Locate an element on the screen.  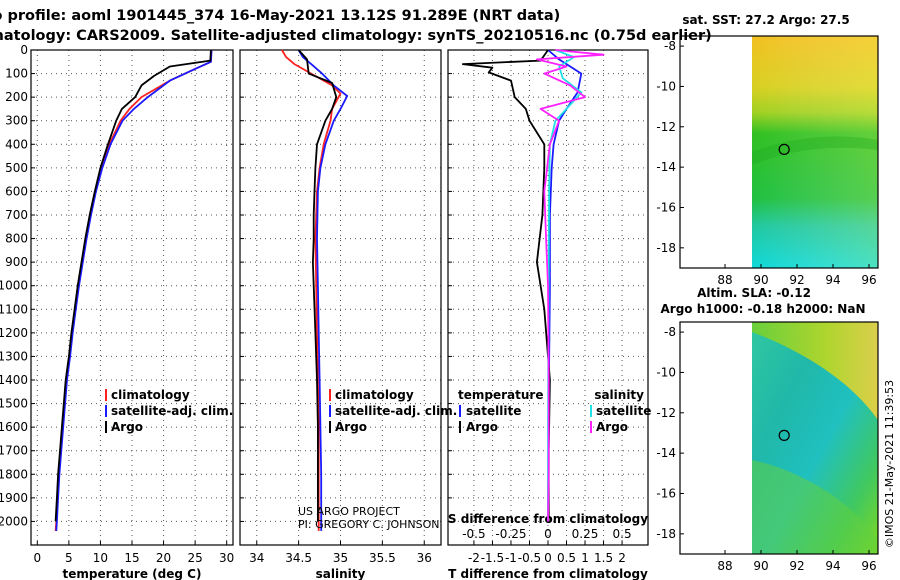
y-tick-label: 300 is located at coordinates (16, 121).